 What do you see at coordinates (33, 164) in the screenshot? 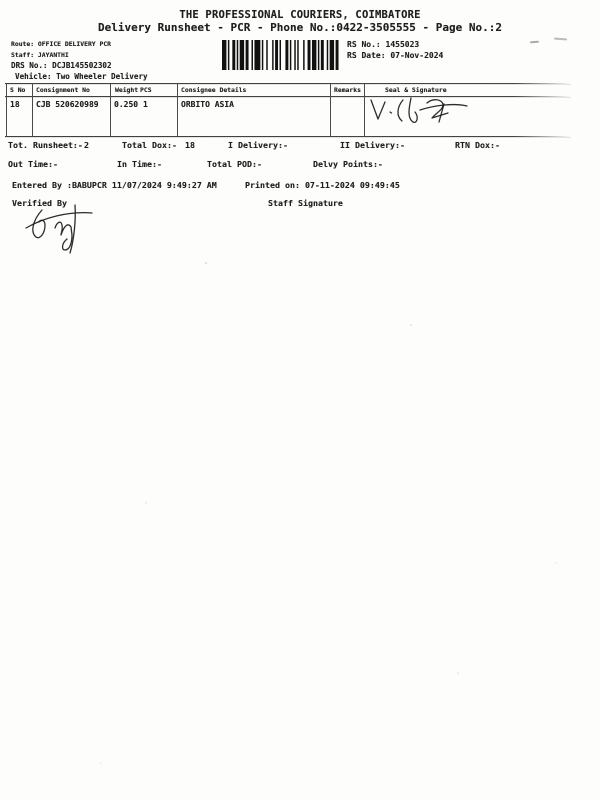
I see `out-time-label: Out Time:-` at bounding box center [33, 164].